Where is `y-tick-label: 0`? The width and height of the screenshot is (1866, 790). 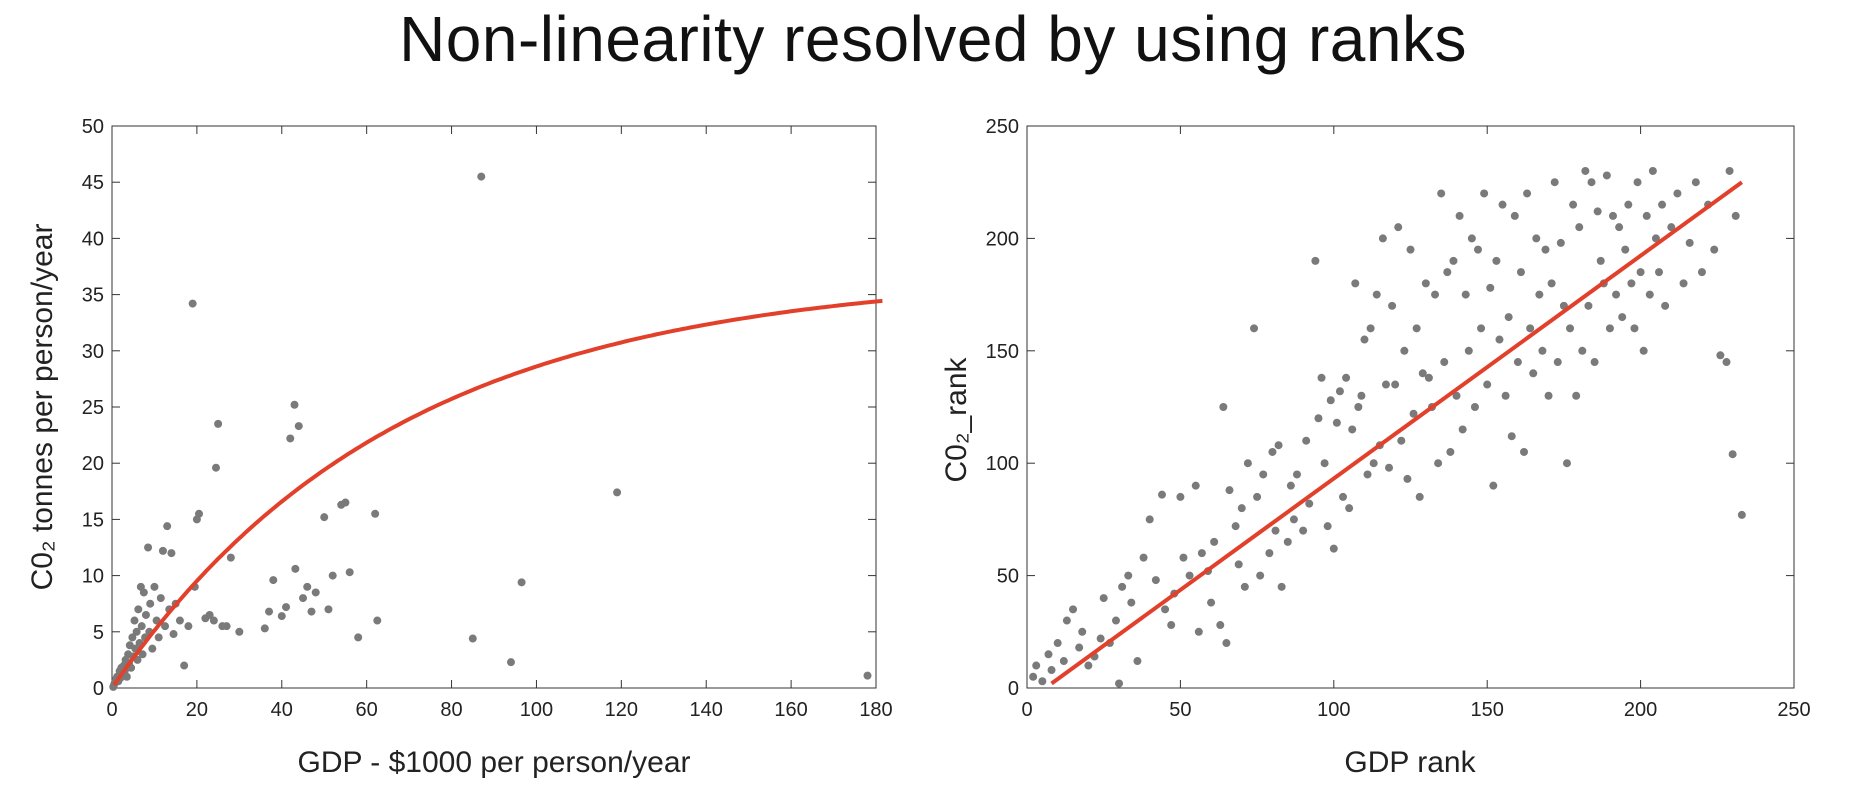
y-tick-label: 0 is located at coordinates (1013, 689).